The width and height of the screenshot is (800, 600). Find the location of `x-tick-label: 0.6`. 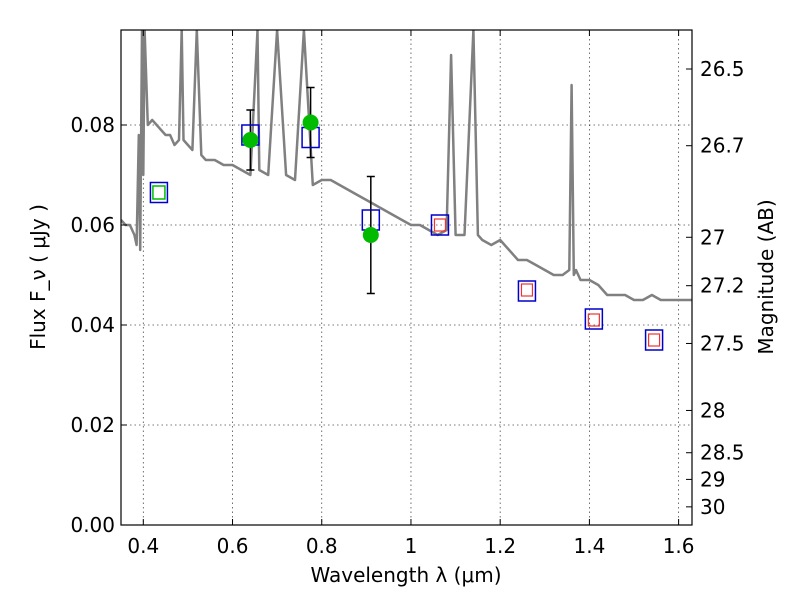

x-tick-label: 0.6 is located at coordinates (233, 546).